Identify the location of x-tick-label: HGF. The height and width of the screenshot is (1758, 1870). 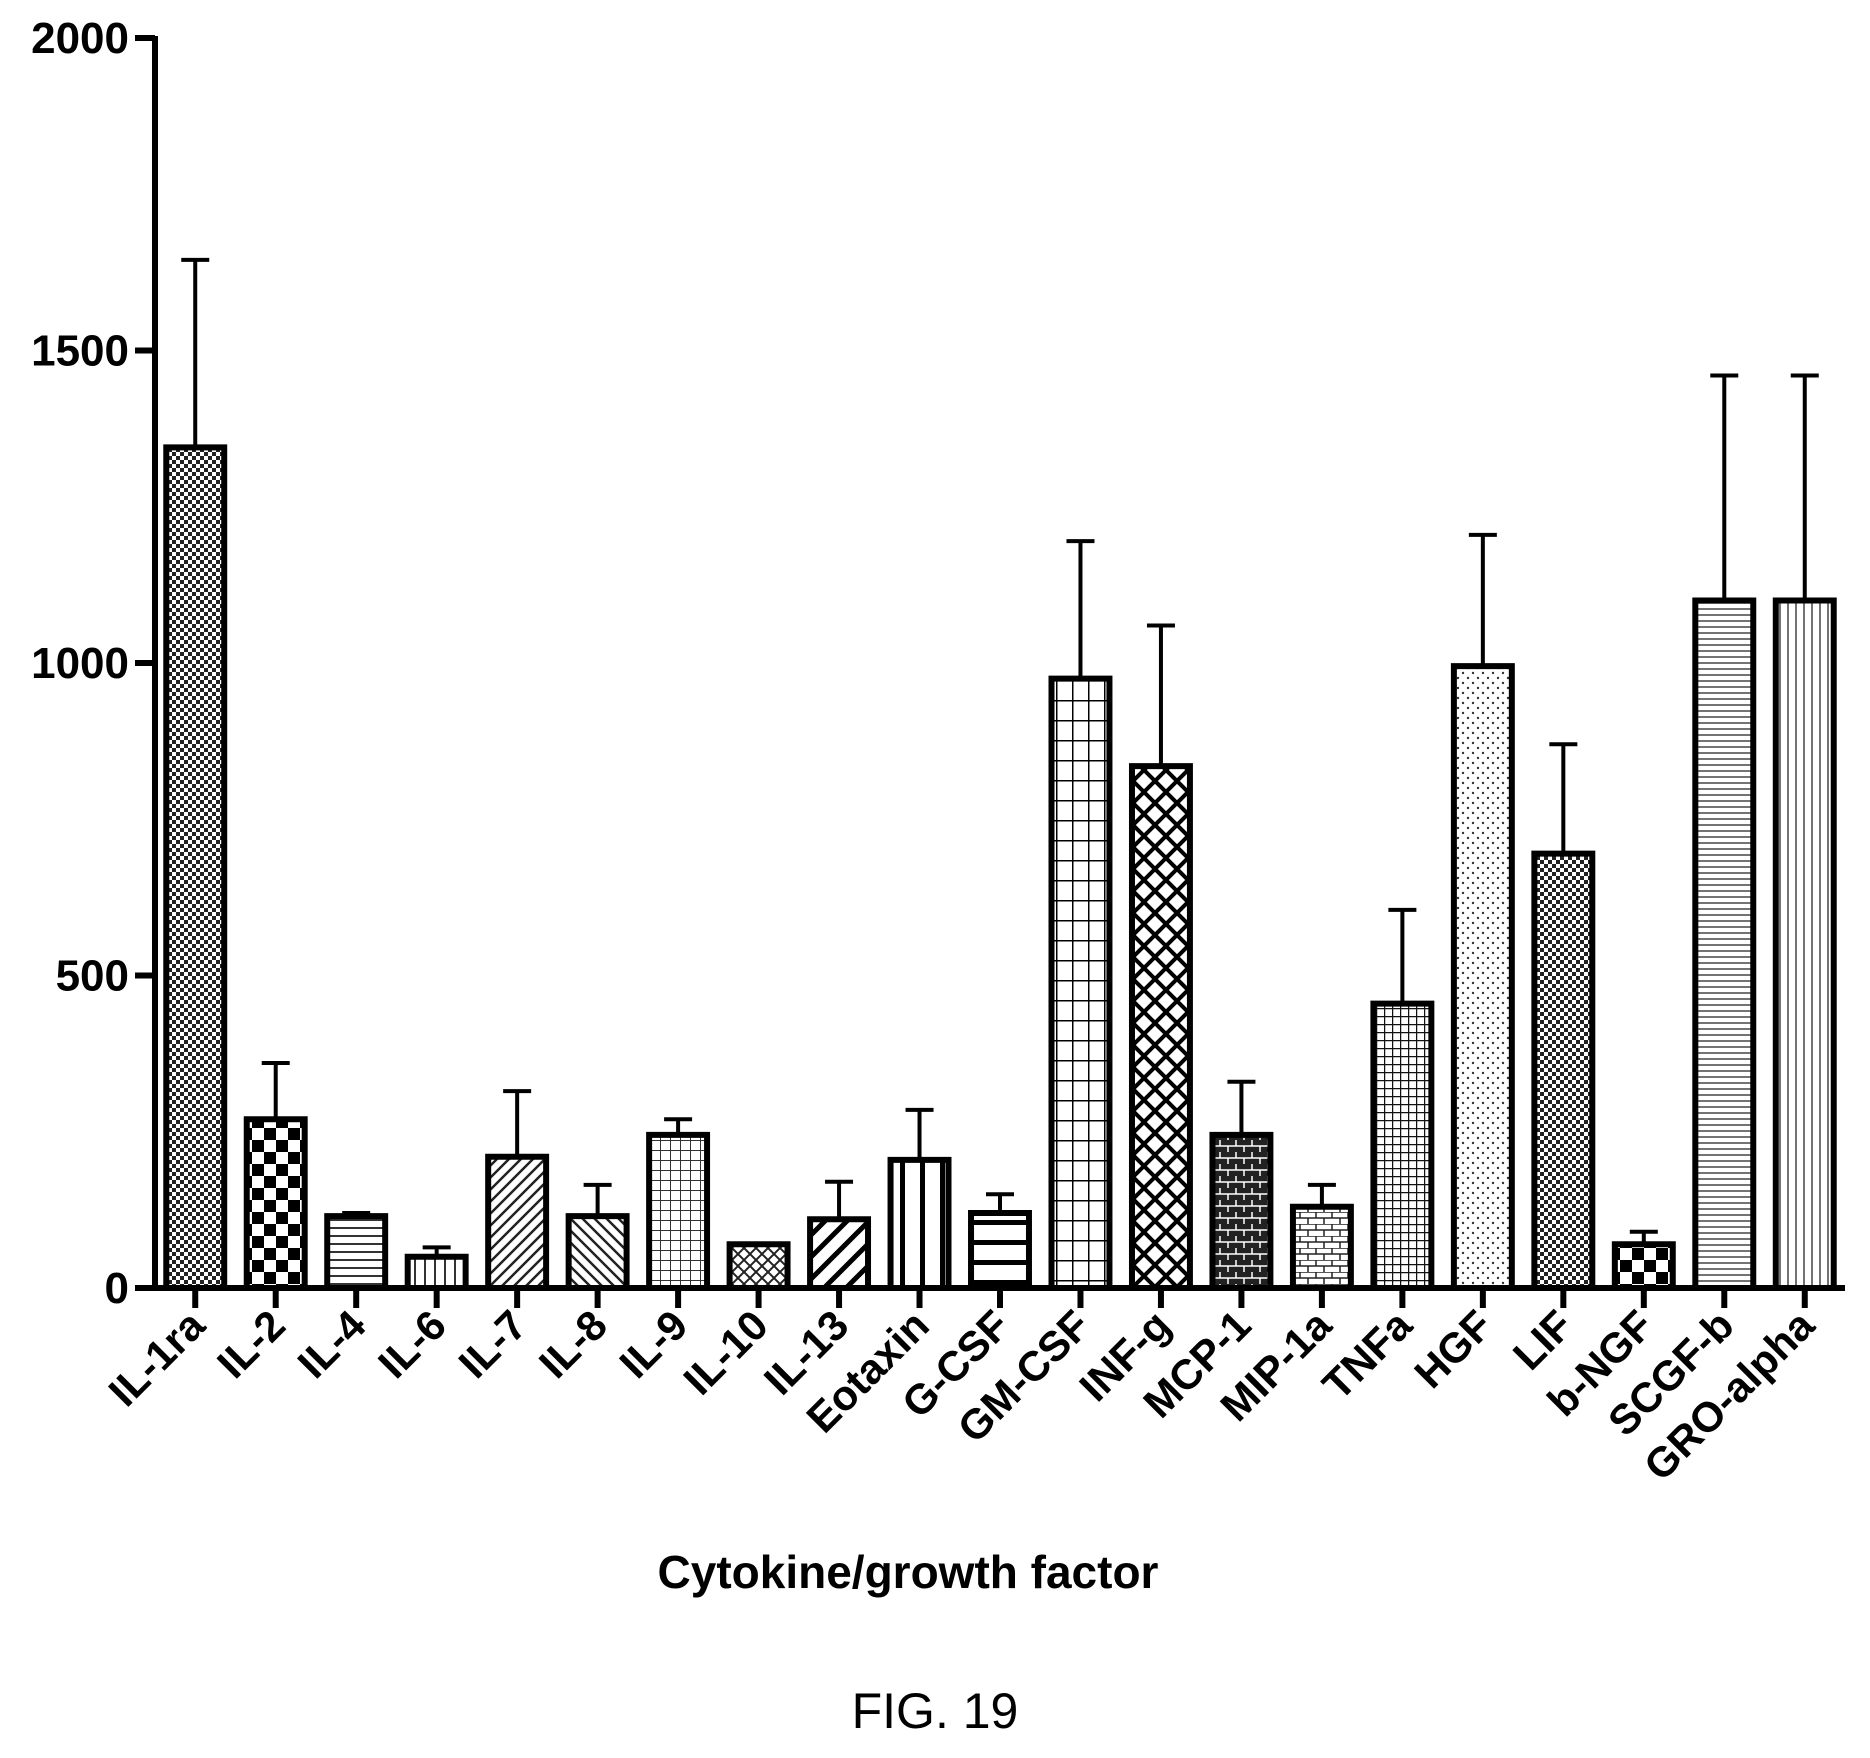
(1453, 1349).